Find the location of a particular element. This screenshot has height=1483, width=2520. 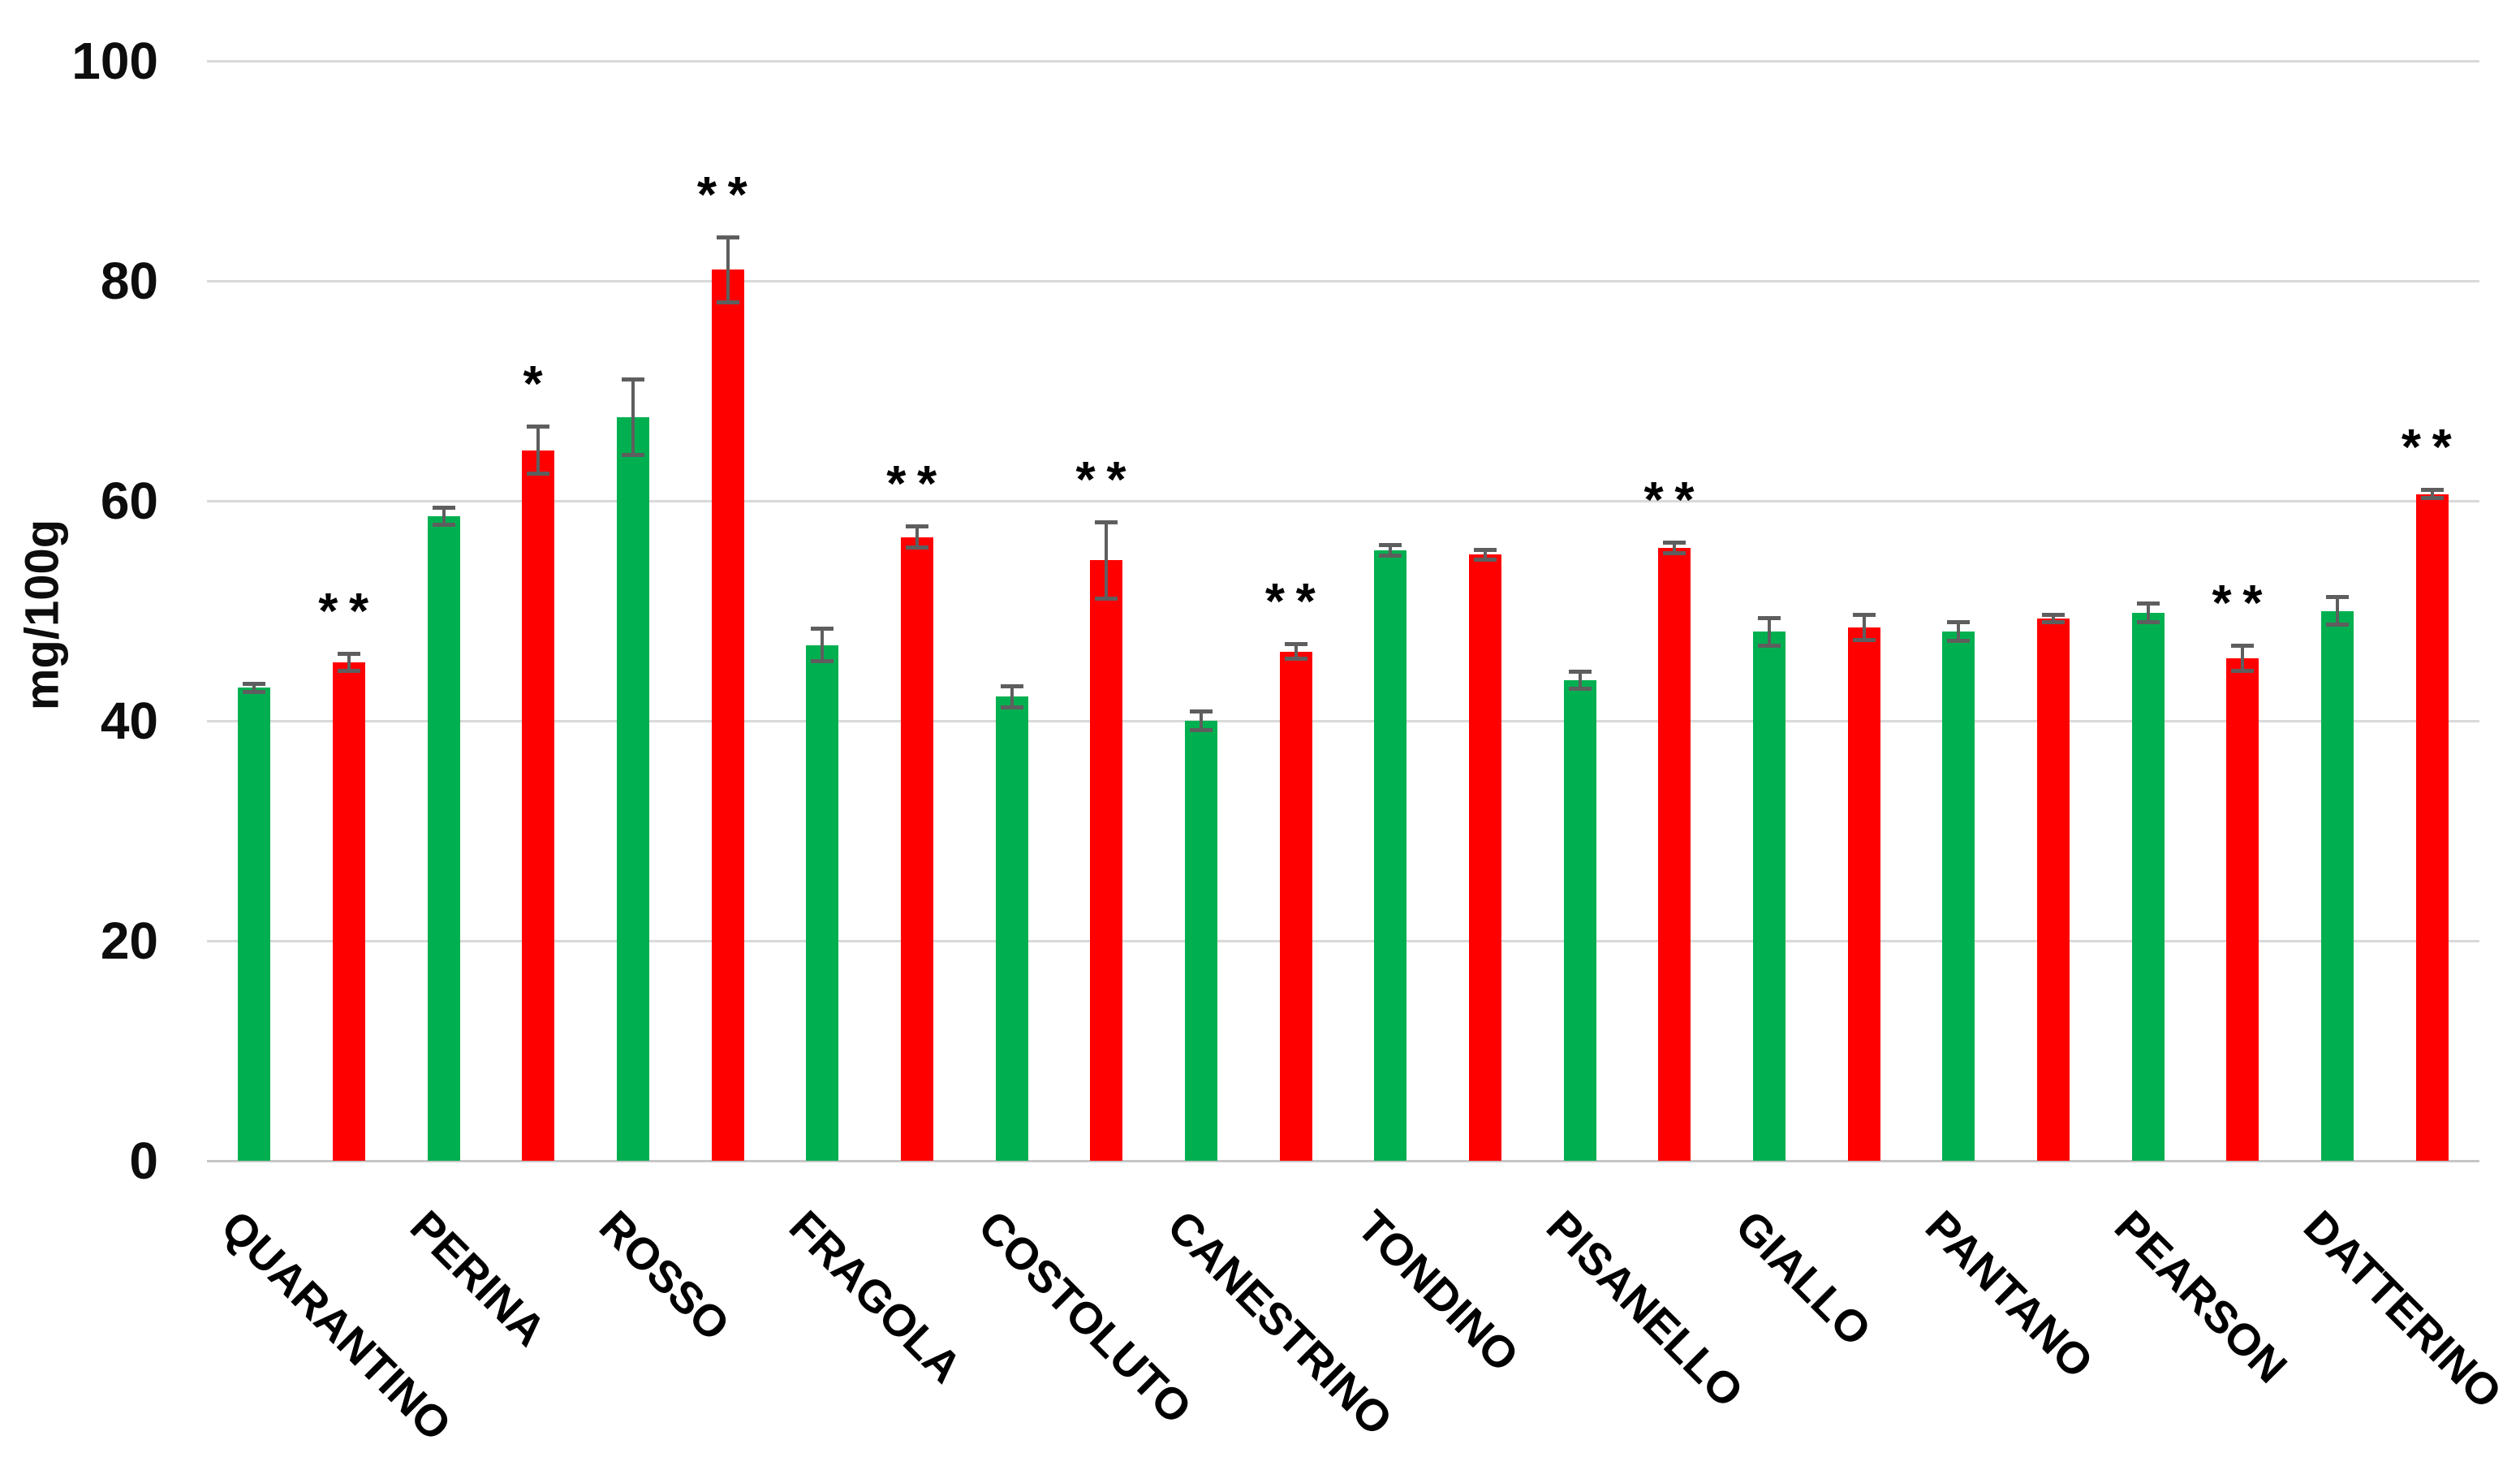

bar-quarantino-red is located at coordinates (349, 911).